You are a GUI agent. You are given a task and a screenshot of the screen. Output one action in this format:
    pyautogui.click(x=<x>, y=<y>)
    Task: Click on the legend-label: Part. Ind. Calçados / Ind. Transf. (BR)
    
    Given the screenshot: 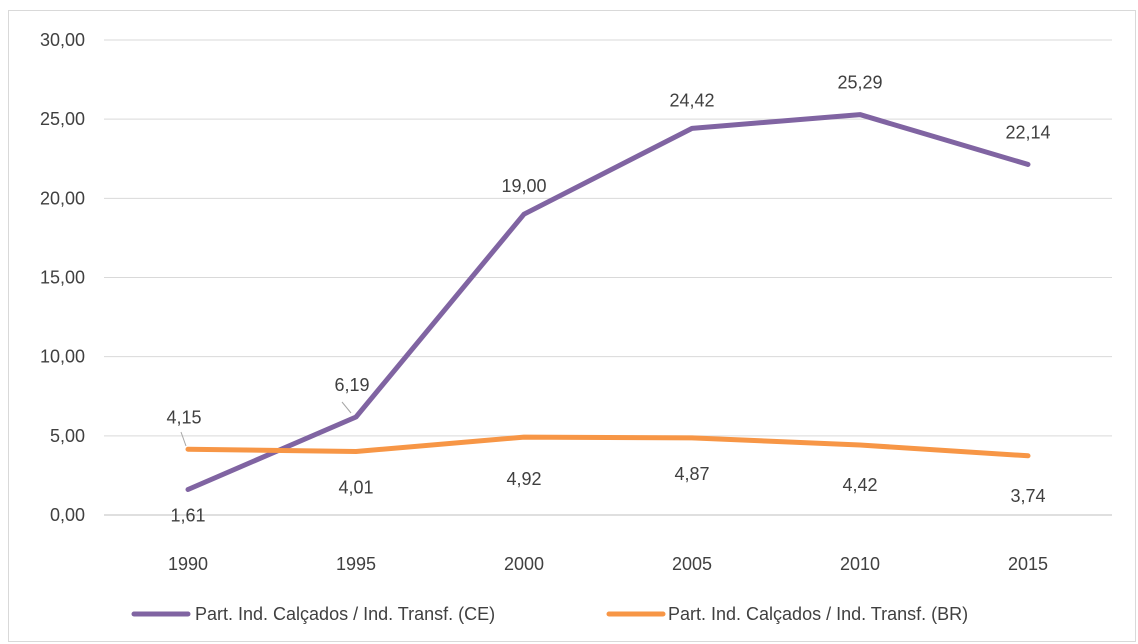 What is the action you would take?
    pyautogui.click(x=818, y=614)
    